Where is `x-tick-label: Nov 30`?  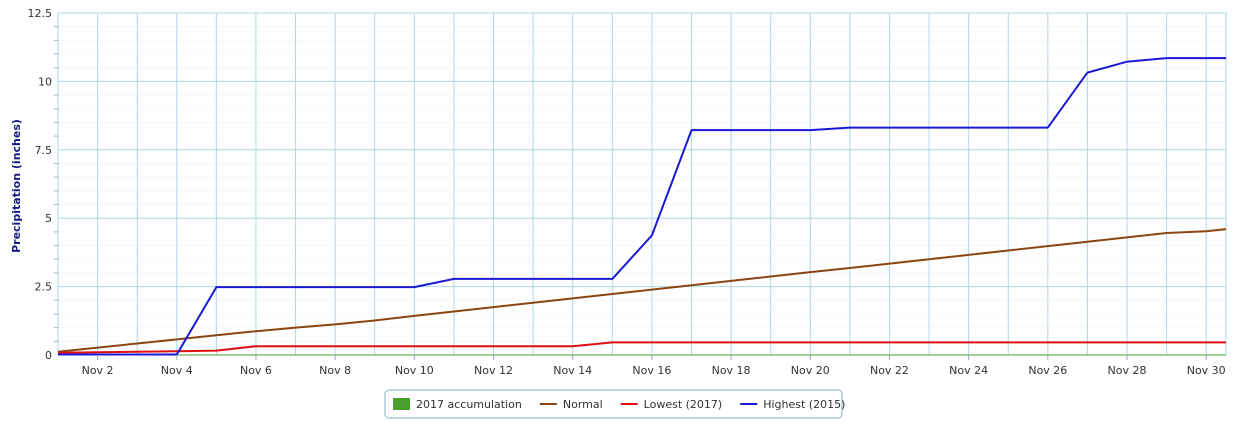
x-tick-label: Nov 30 is located at coordinates (1206, 370).